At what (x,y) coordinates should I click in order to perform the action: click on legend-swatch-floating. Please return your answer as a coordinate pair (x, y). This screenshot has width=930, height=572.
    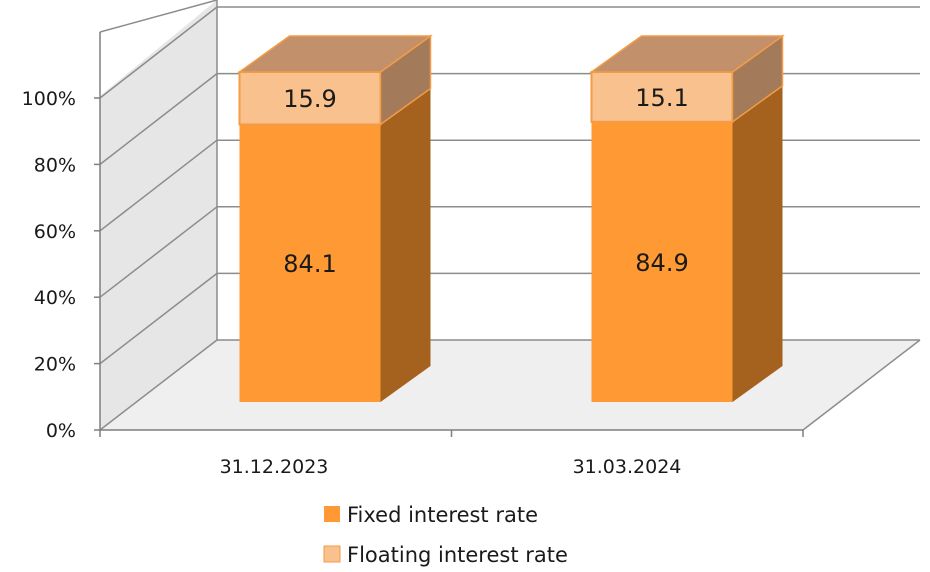
    Looking at the image, I should click on (332, 554).